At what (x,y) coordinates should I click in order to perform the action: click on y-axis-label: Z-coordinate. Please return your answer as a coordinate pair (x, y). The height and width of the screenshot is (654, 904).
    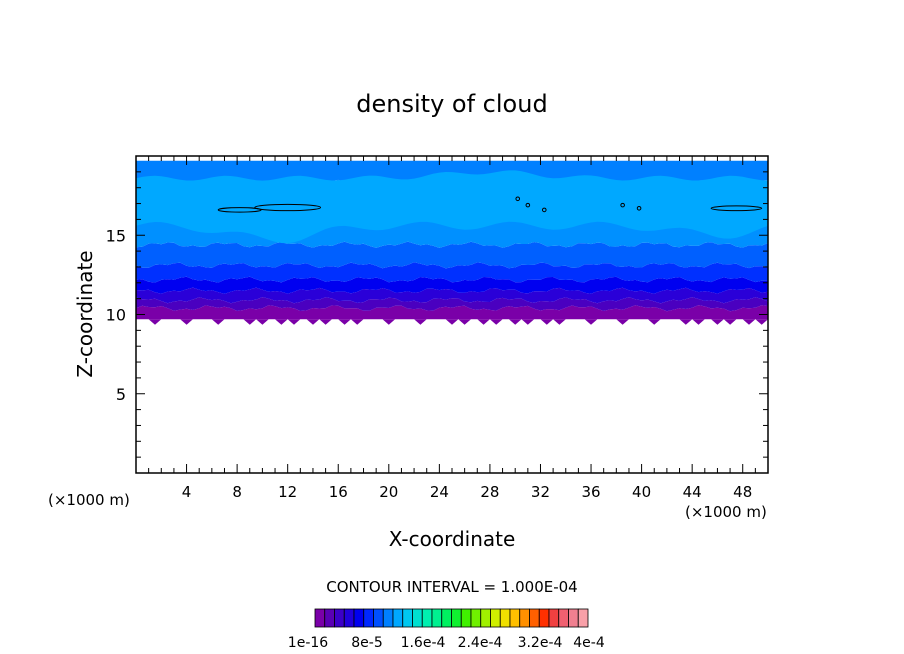
    Looking at the image, I should click on (85, 313).